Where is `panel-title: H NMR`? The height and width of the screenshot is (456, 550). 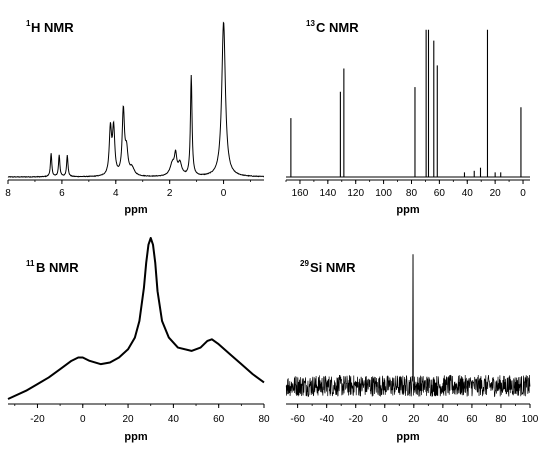
panel-title: H NMR is located at coordinates (52, 27).